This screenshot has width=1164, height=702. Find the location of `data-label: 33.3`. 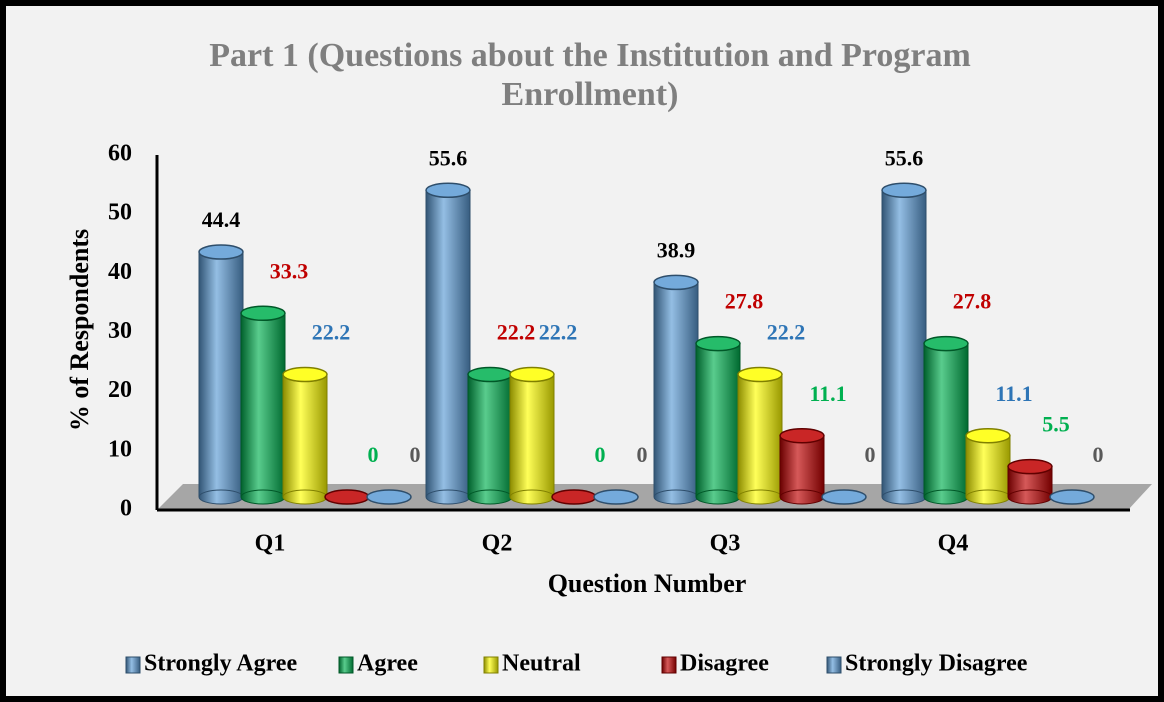

data-label: 33.3 is located at coordinates (289, 270).